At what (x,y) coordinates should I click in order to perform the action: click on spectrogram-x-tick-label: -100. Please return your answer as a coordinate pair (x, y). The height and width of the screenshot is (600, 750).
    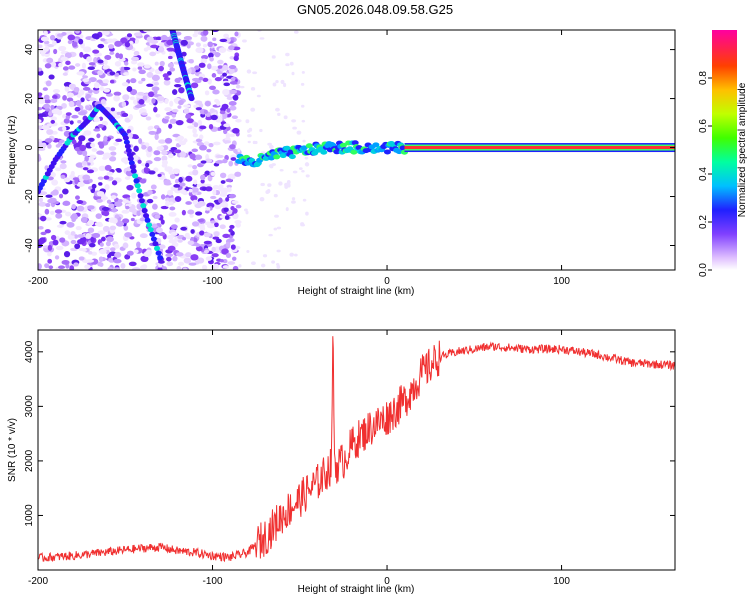
    Looking at the image, I should click on (213, 281).